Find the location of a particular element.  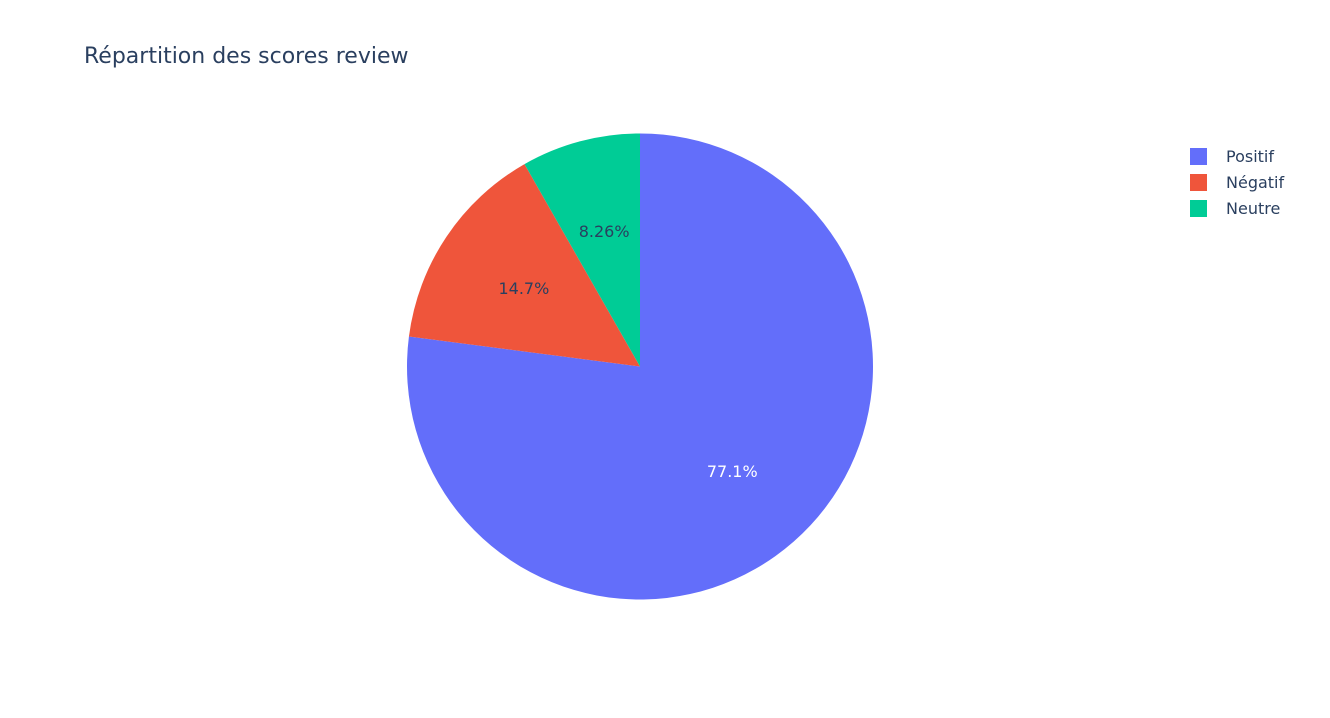

chart-title: Répartition des scores review is located at coordinates (246, 56).